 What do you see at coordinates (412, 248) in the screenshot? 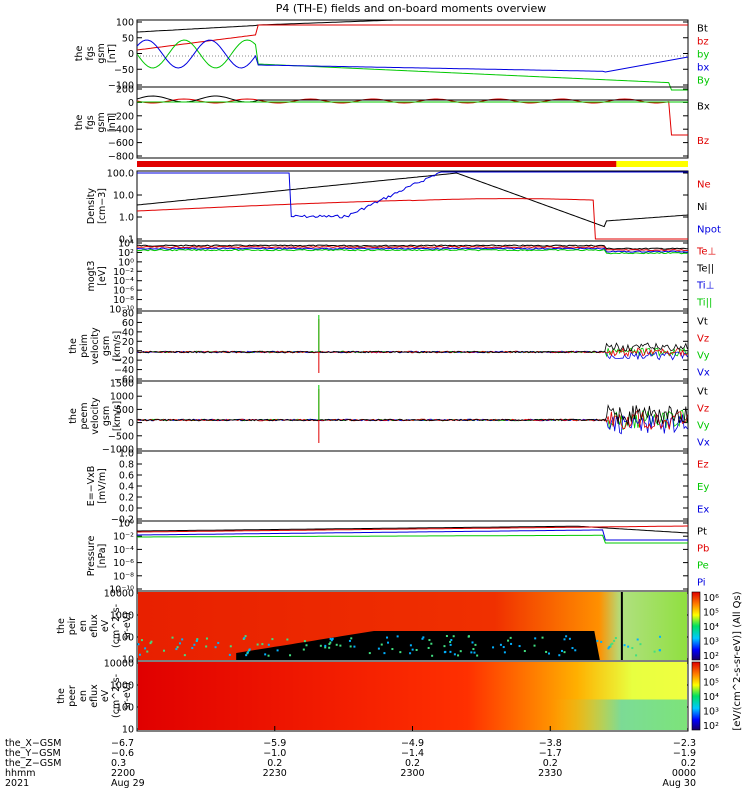
I see `series-temp` at bounding box center [412, 248].